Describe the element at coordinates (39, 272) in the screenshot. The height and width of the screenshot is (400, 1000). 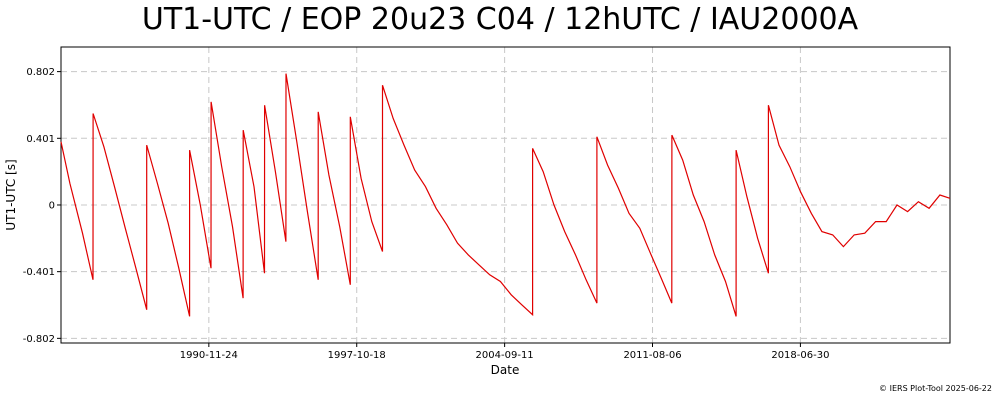
I see `y-tick-label: -0.401` at that location.